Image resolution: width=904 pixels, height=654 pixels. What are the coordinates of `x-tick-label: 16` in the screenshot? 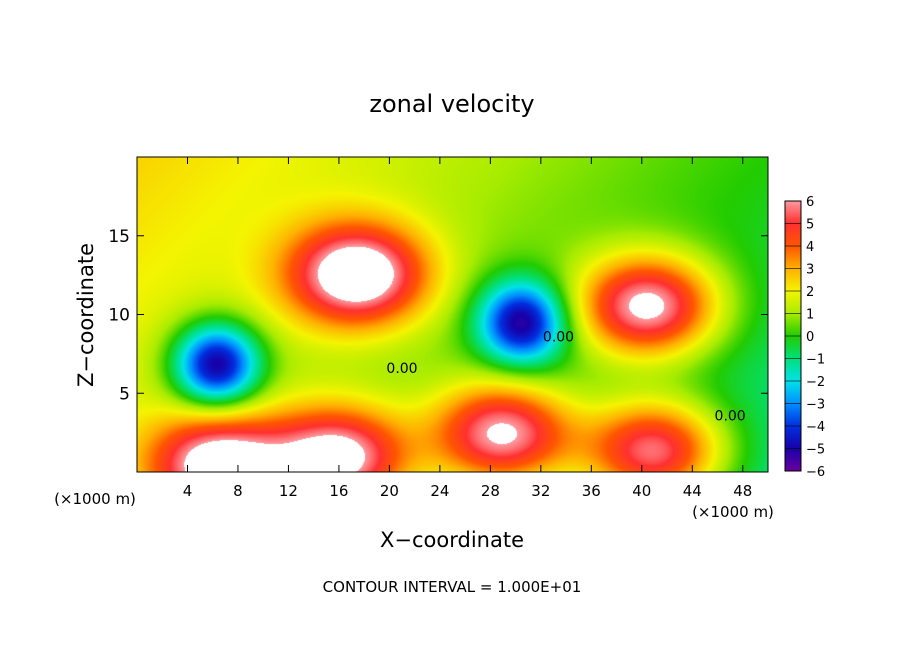 It's located at (338, 491).